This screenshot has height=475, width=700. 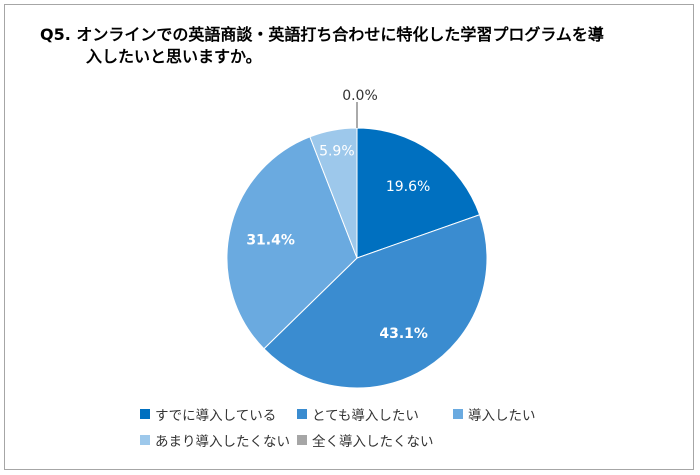 What do you see at coordinates (222, 442) in the screenshot?
I see `legend-label: あまり導入したくない` at bounding box center [222, 442].